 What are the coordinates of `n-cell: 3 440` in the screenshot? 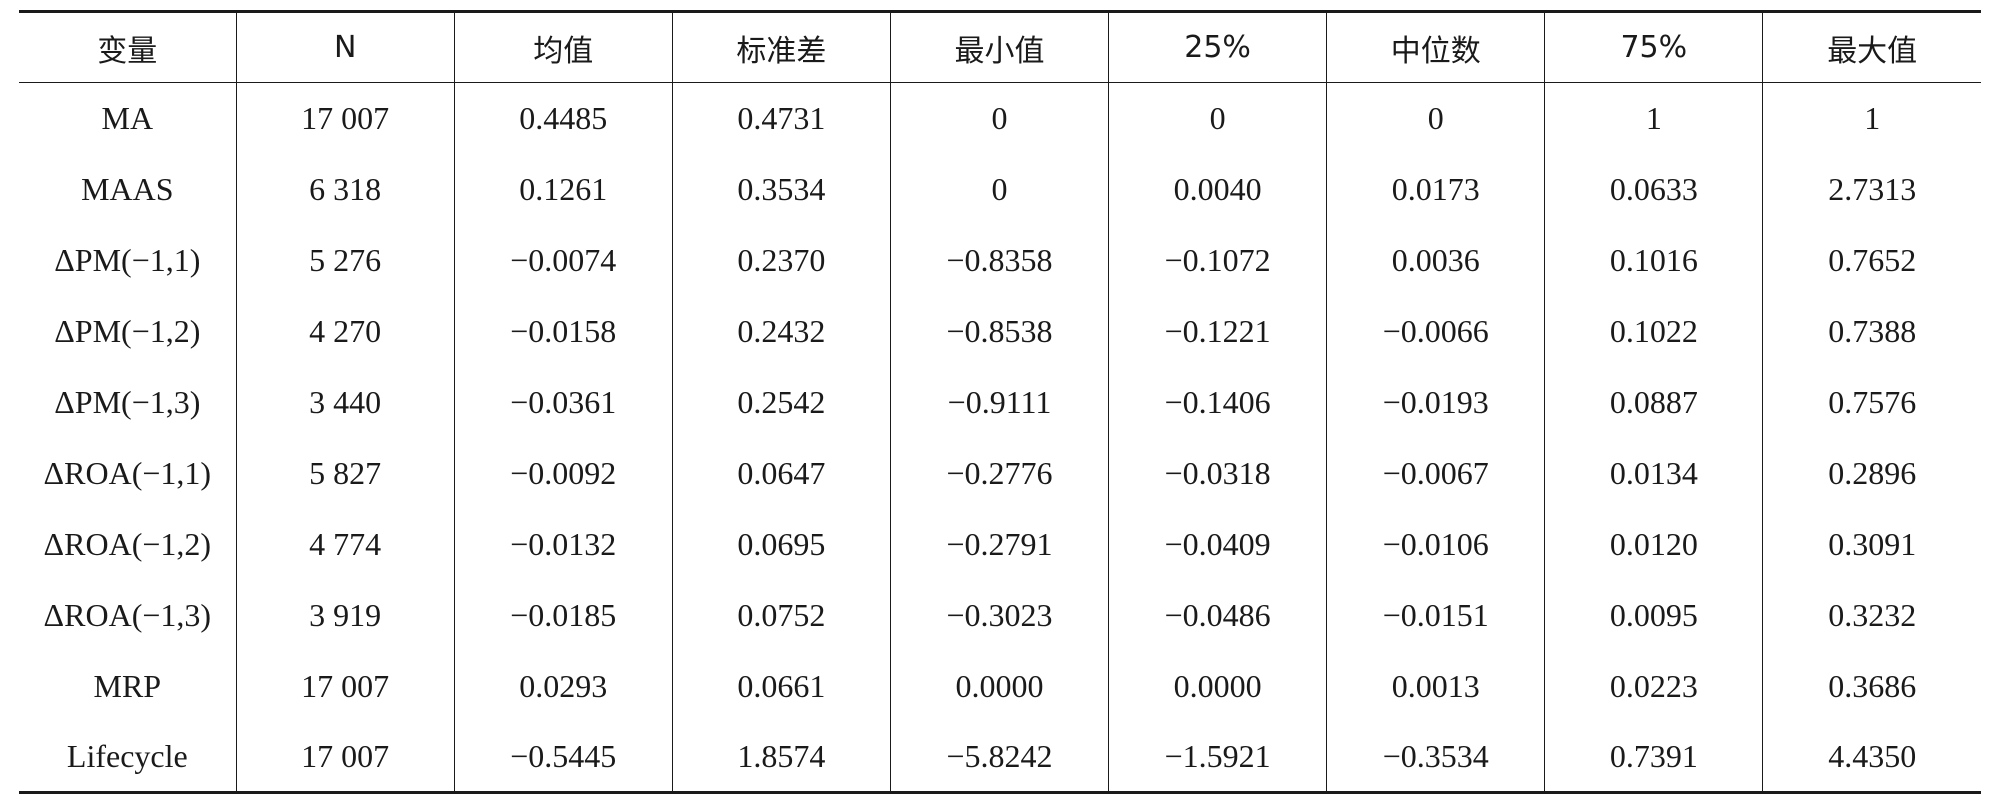 It's located at (345, 402).